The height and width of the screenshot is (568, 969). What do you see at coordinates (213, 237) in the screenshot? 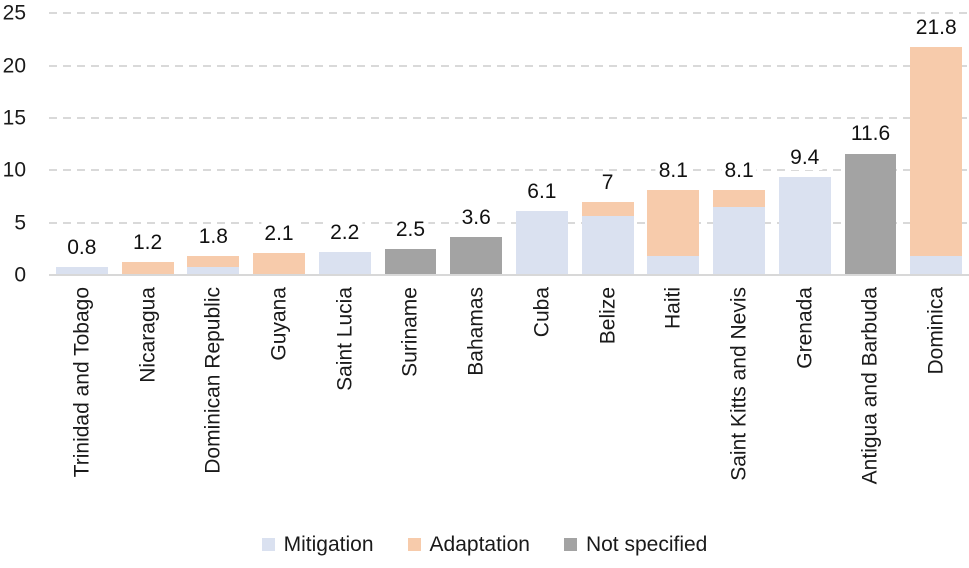
I see `bar-value-label: 1.8` at bounding box center [213, 237].